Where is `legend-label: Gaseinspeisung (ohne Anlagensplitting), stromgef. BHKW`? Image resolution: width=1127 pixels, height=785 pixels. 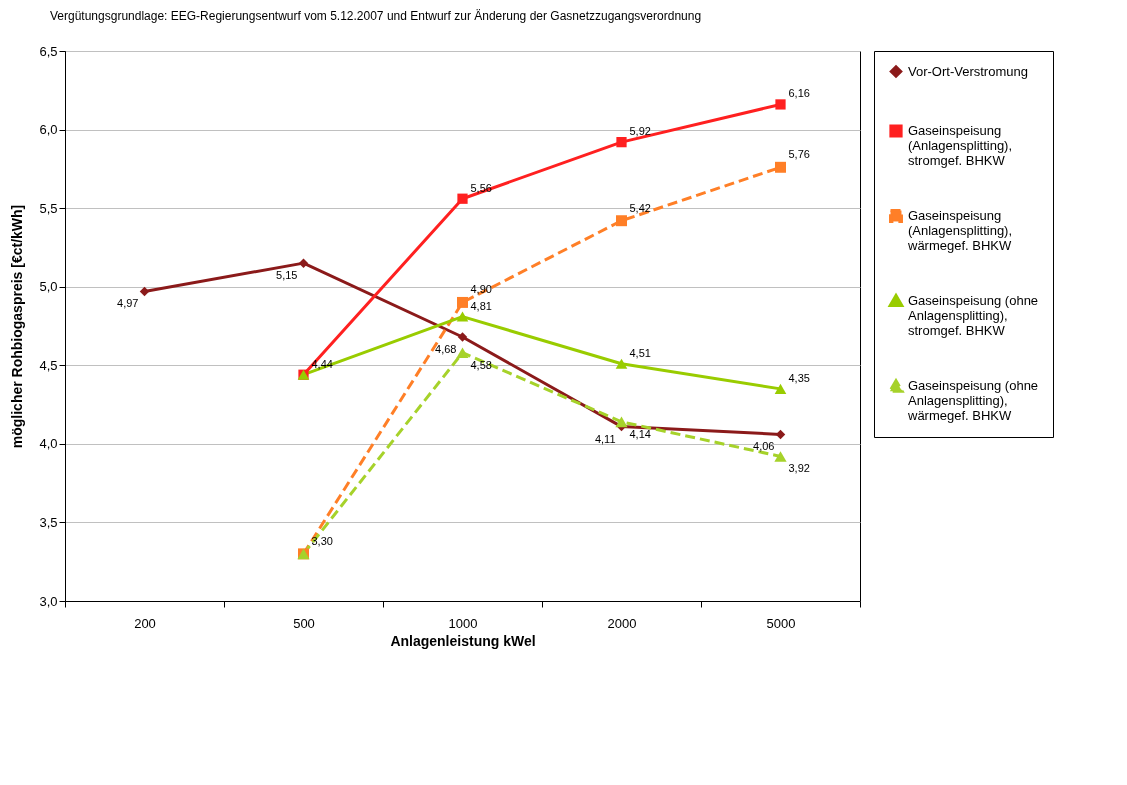 legend-label: Gaseinspeisung (ohne Anlagensplitting), stromgef. BHKW is located at coordinates (973, 315).